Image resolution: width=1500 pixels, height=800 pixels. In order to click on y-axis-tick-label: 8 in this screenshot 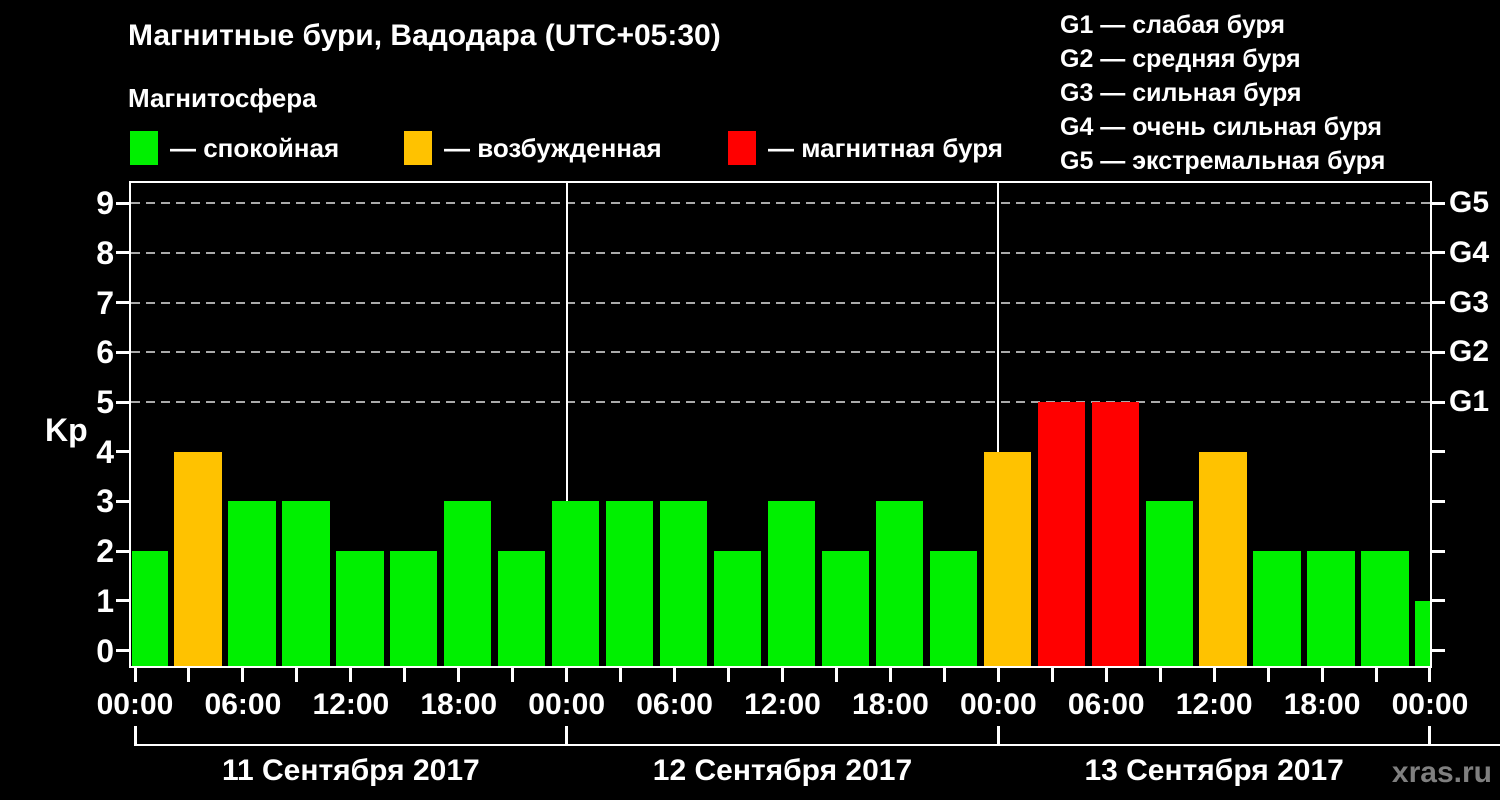, I will do `click(105, 252)`.